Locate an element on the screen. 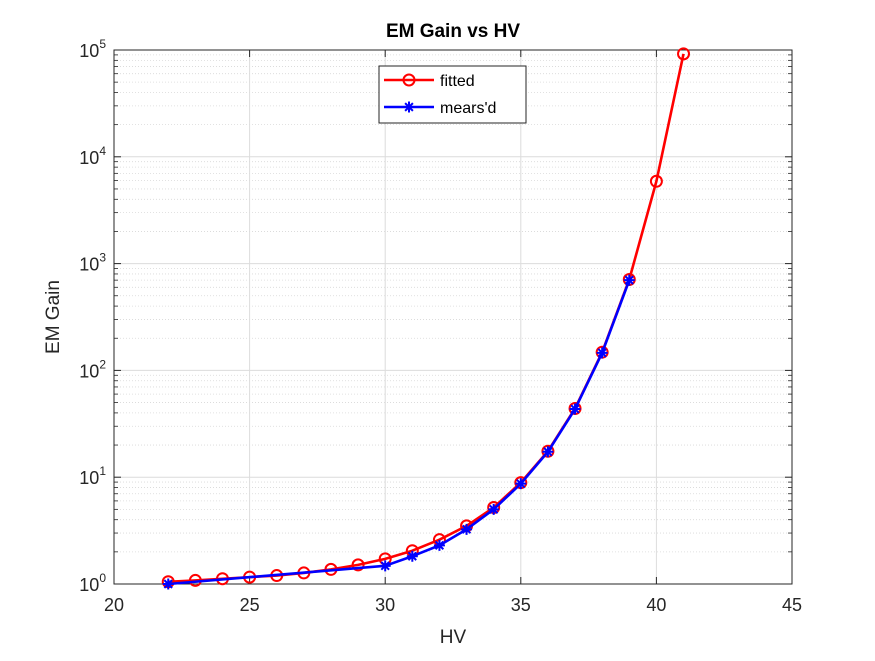  legend-box is located at coordinates (452, 94).